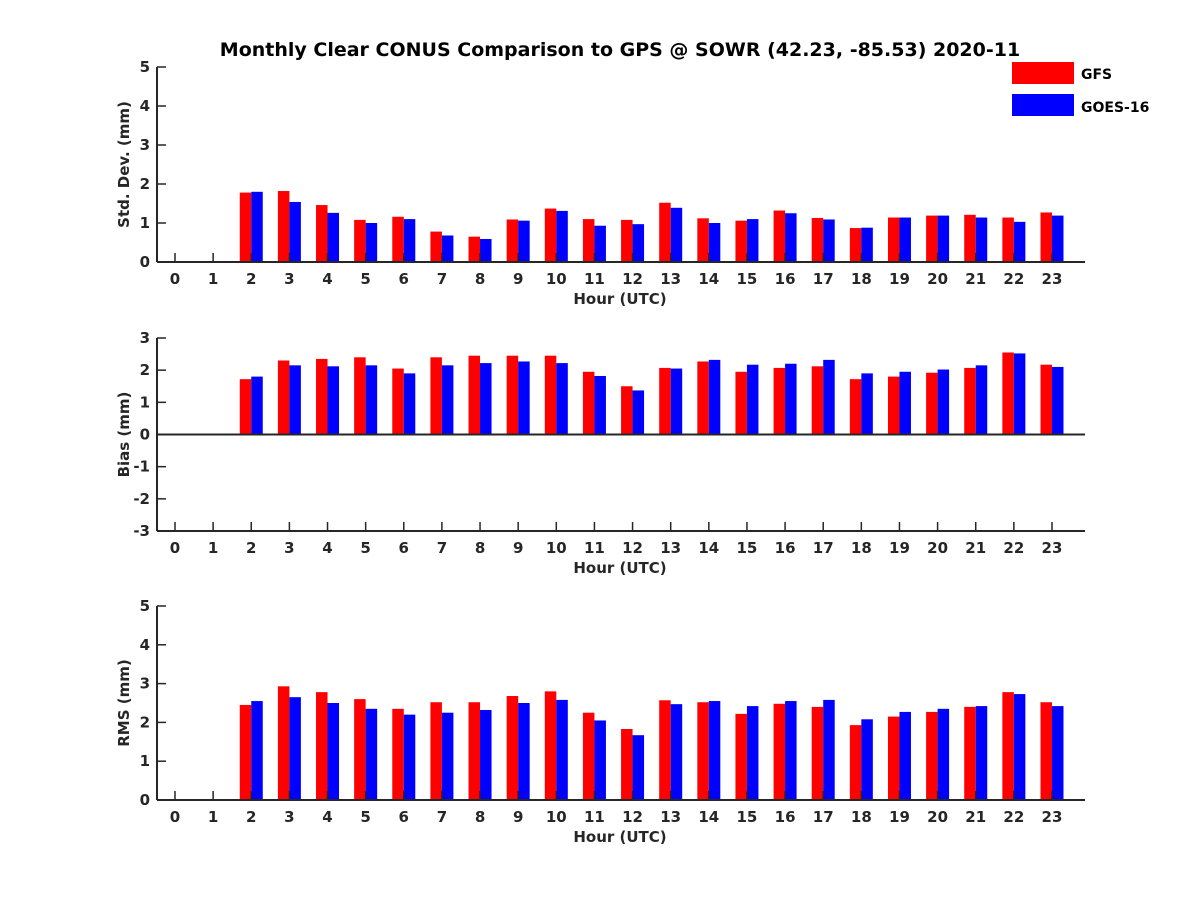 Image resolution: width=1200 pixels, height=900 pixels. I want to click on x-tick-label: 20, so click(937, 817).